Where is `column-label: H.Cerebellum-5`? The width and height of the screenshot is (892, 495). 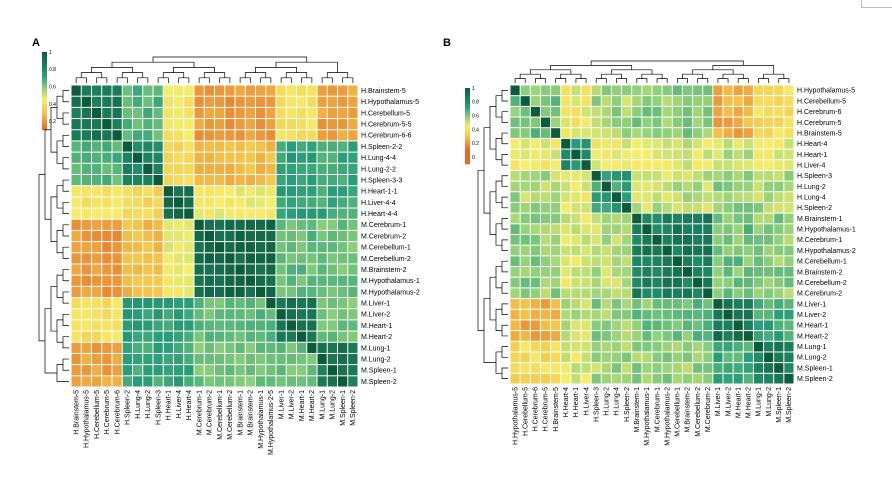 column-label: H.Cerebellum-5 is located at coordinates (97, 414).